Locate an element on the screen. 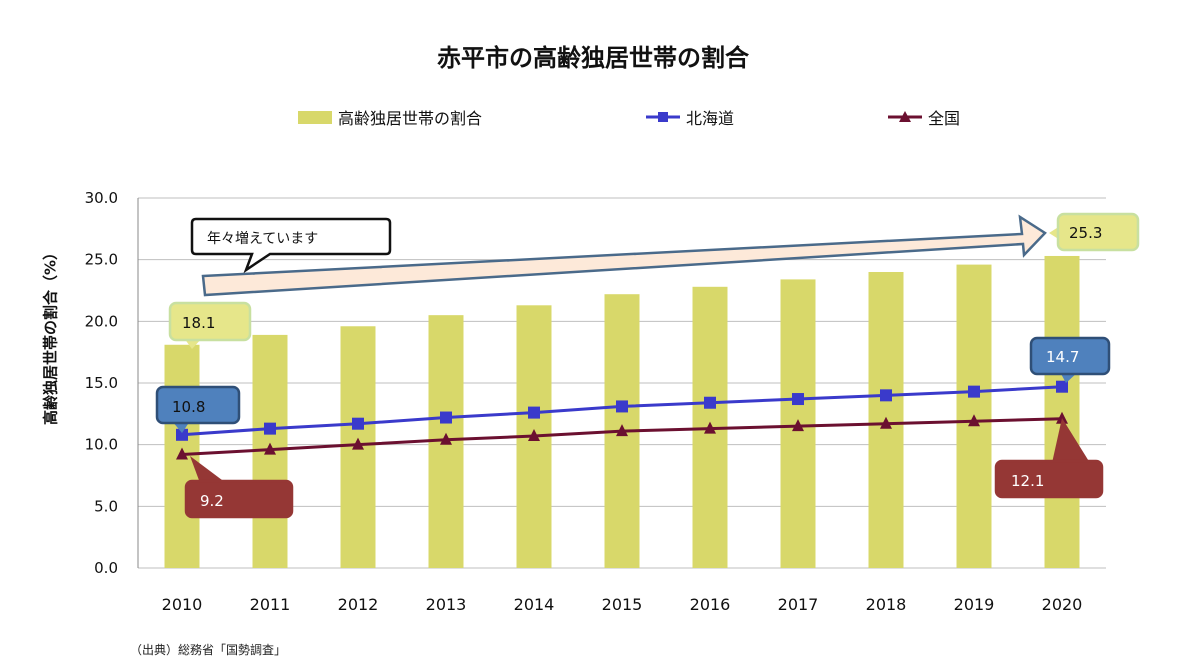 The image size is (1186, 671). callout-bar-last-text: 25.3 is located at coordinates (1085, 233).